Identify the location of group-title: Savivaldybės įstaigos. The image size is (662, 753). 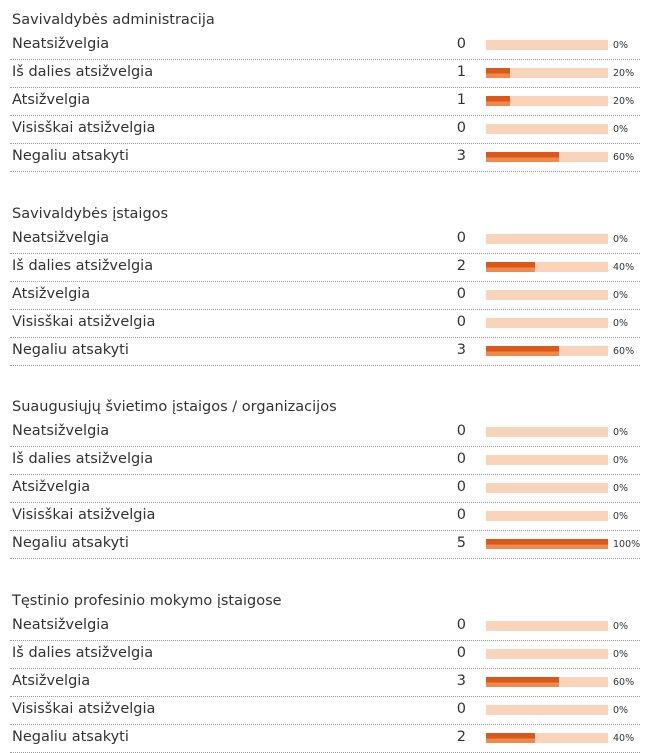
(90, 213).